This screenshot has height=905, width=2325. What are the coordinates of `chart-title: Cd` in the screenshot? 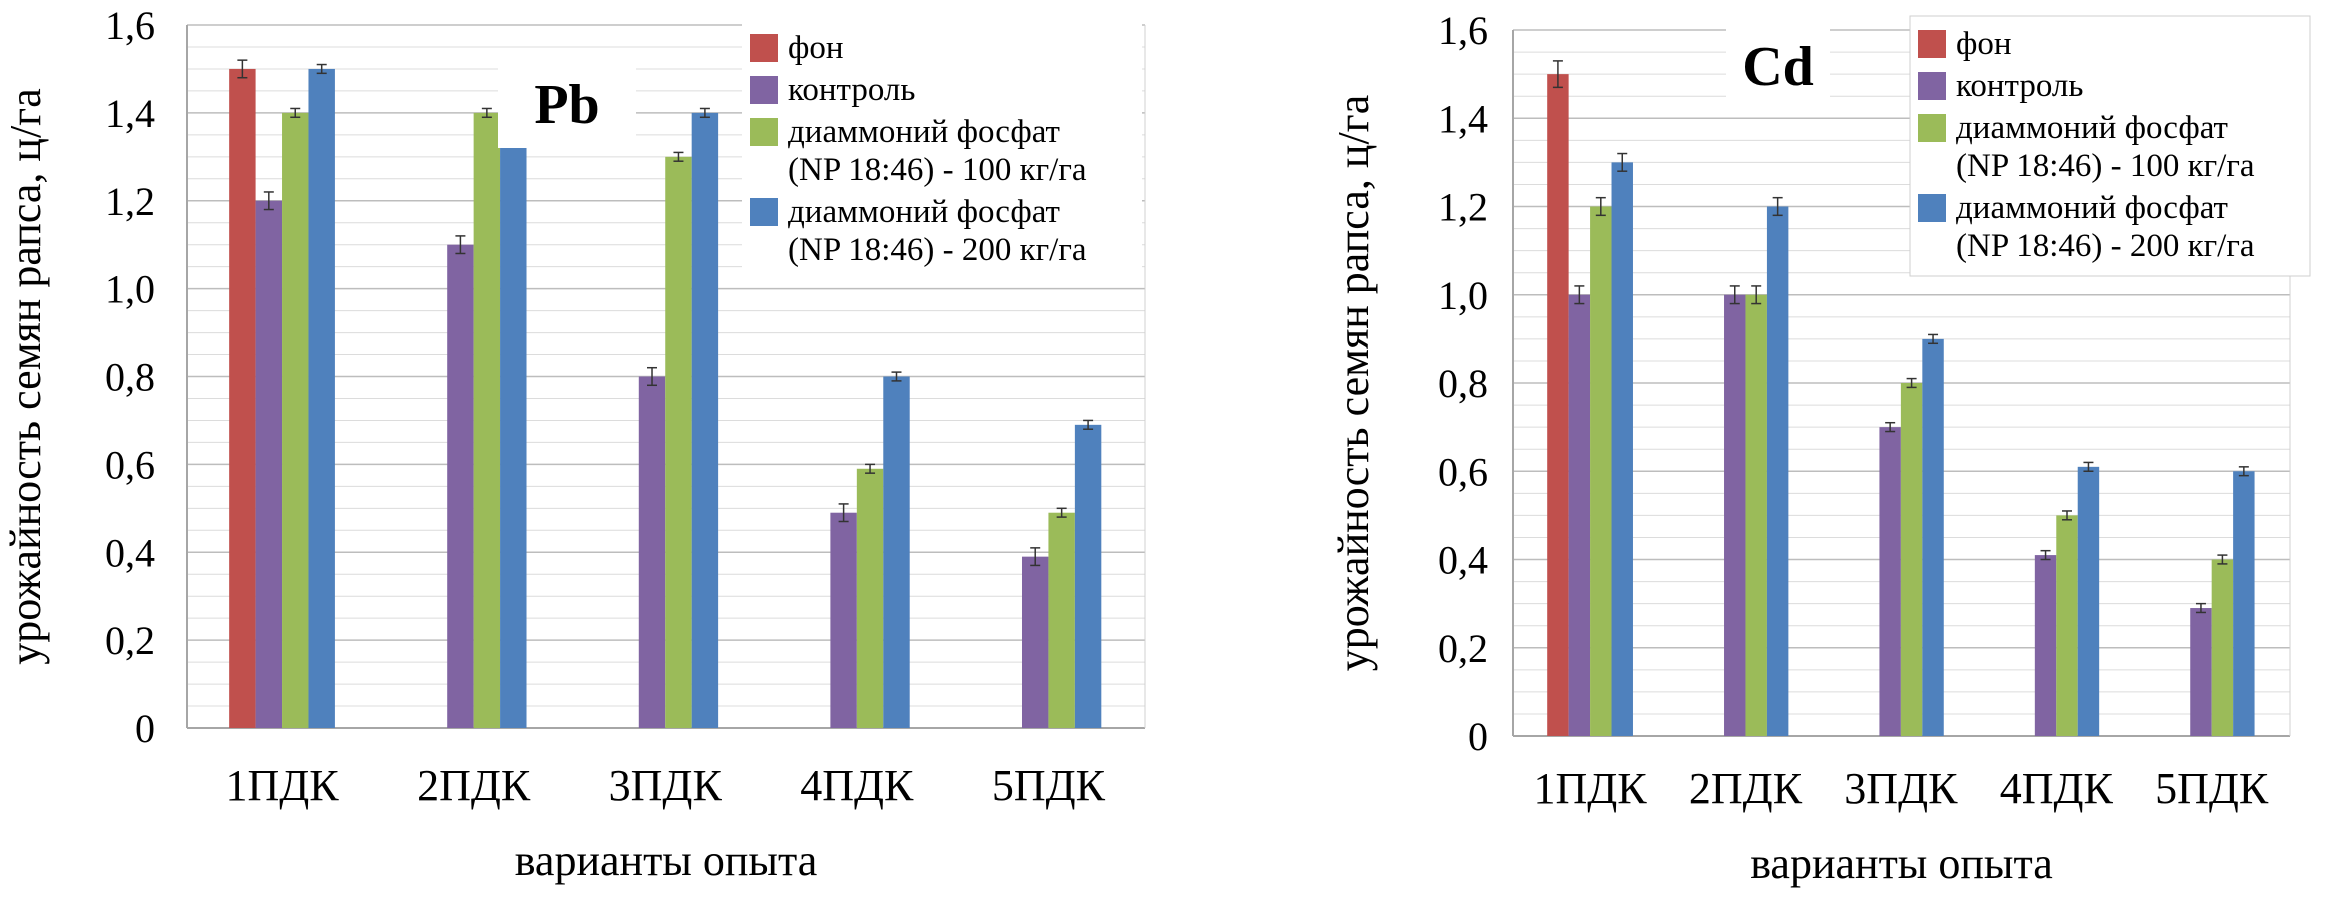 It's located at (1778, 65).